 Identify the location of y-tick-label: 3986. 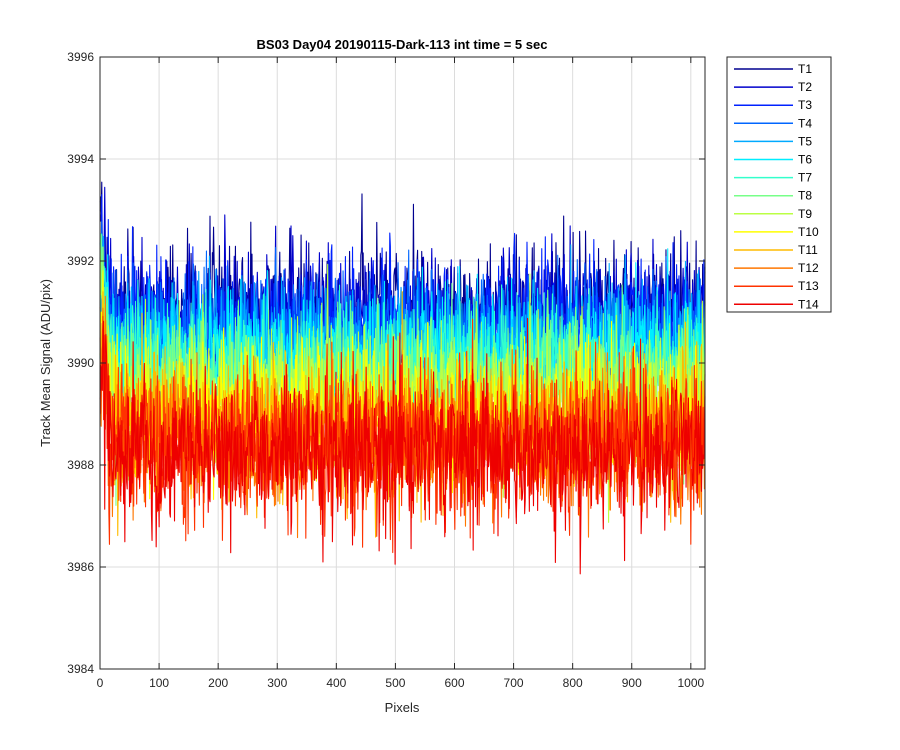
(80, 567).